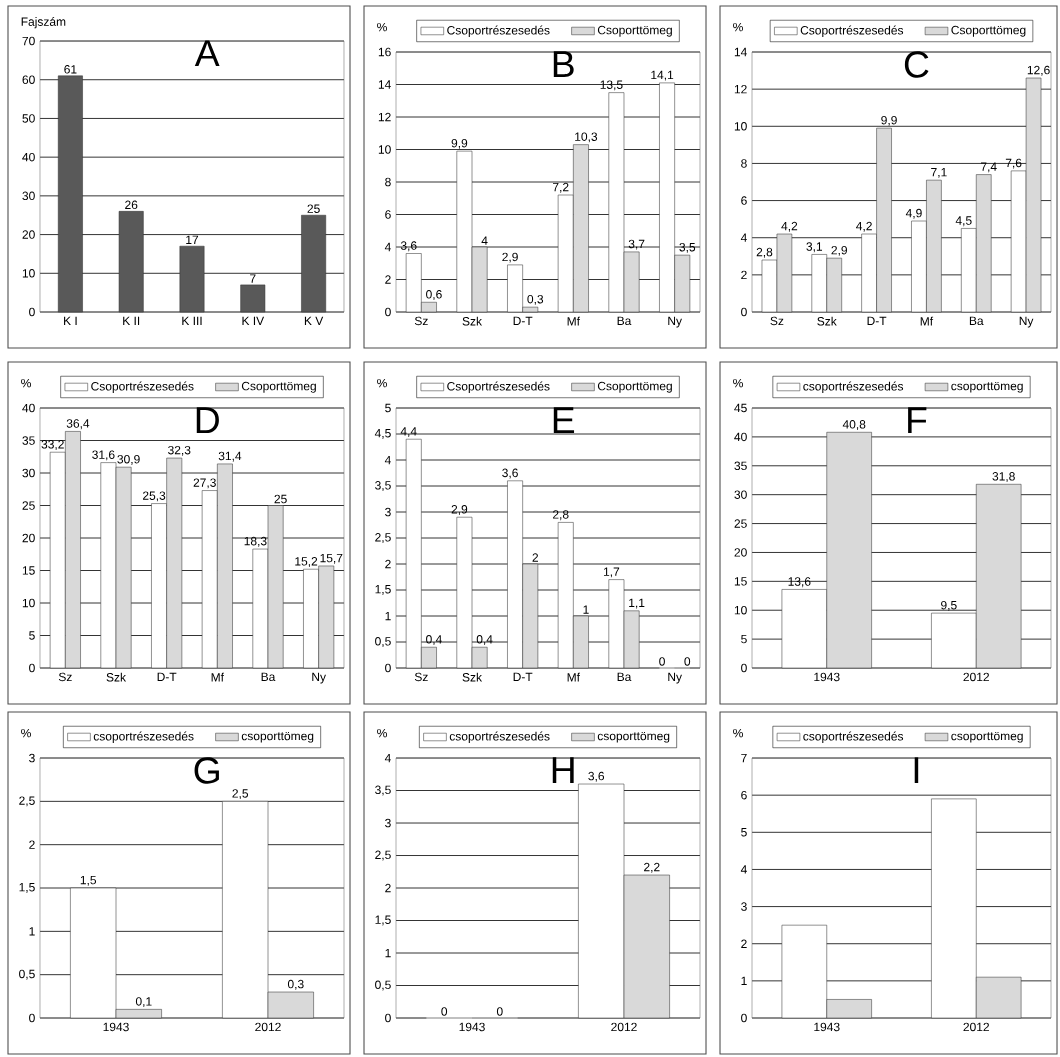  I want to click on y-tick-label: 20, so click(28, 538).